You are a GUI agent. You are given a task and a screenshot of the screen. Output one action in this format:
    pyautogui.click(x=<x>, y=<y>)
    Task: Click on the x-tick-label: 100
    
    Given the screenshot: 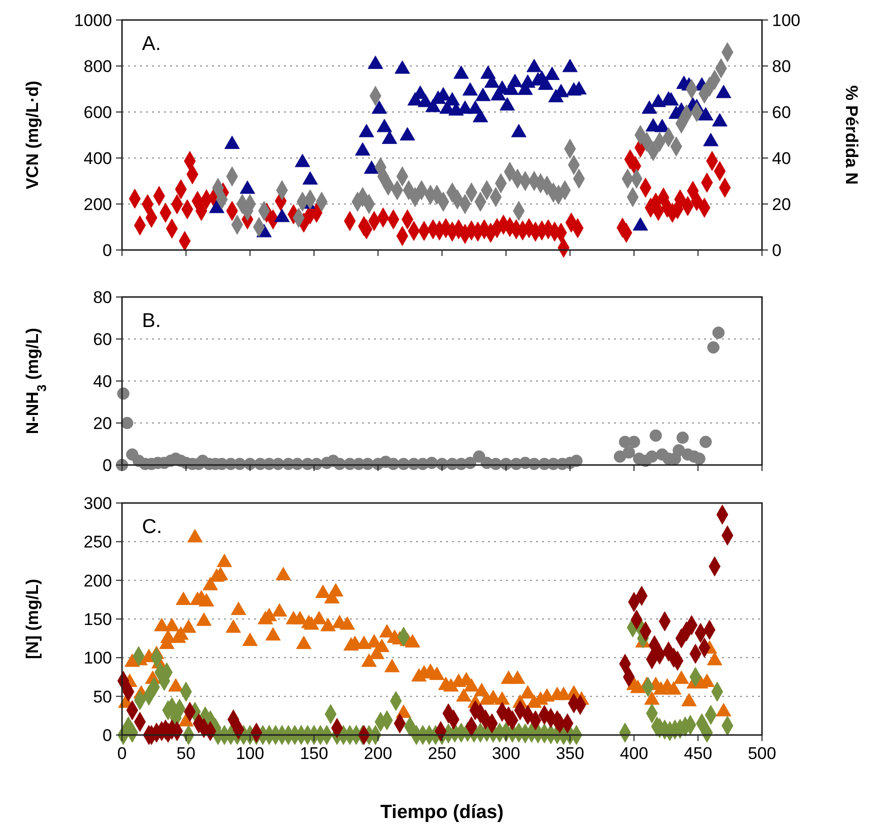 What is the action you would take?
    pyautogui.click(x=250, y=753)
    